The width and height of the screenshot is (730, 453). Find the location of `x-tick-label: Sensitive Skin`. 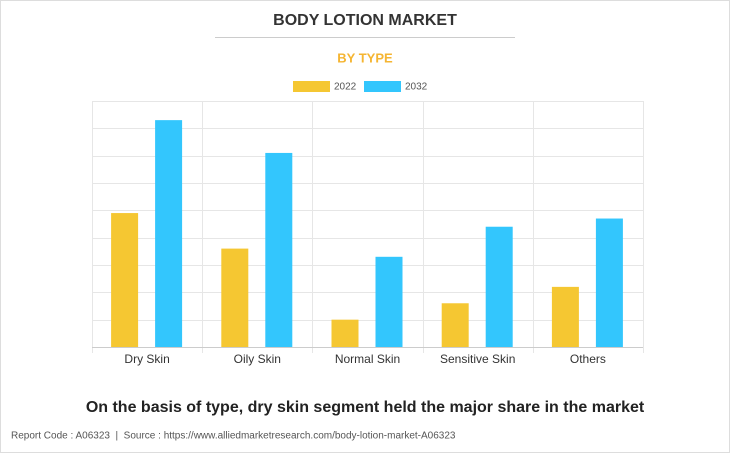

x-tick-label: Sensitive Skin is located at coordinates (477, 359).